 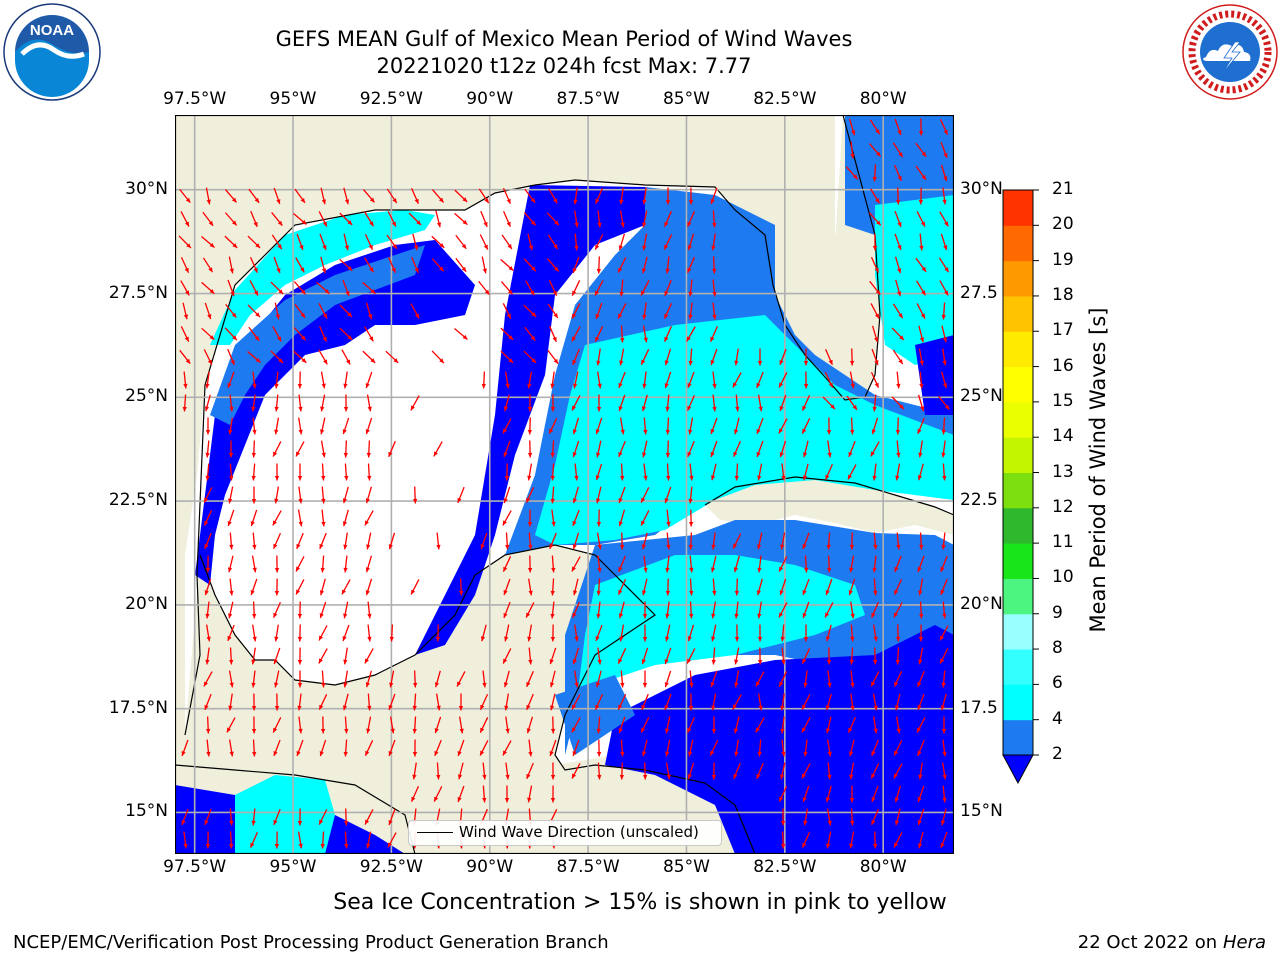 I want to click on colorbar-tick-label: 9, so click(x=1057, y=612).